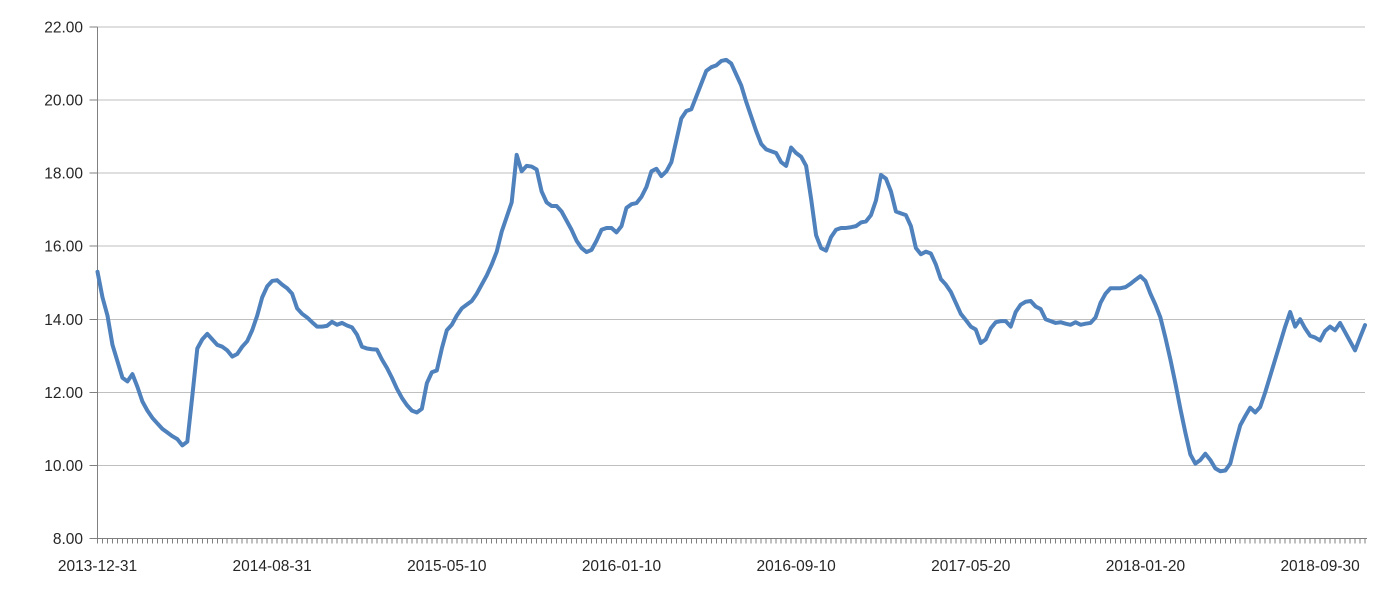  What do you see at coordinates (272, 566) in the screenshot?
I see `x-axis-tick-label: 2014-08-31` at bounding box center [272, 566].